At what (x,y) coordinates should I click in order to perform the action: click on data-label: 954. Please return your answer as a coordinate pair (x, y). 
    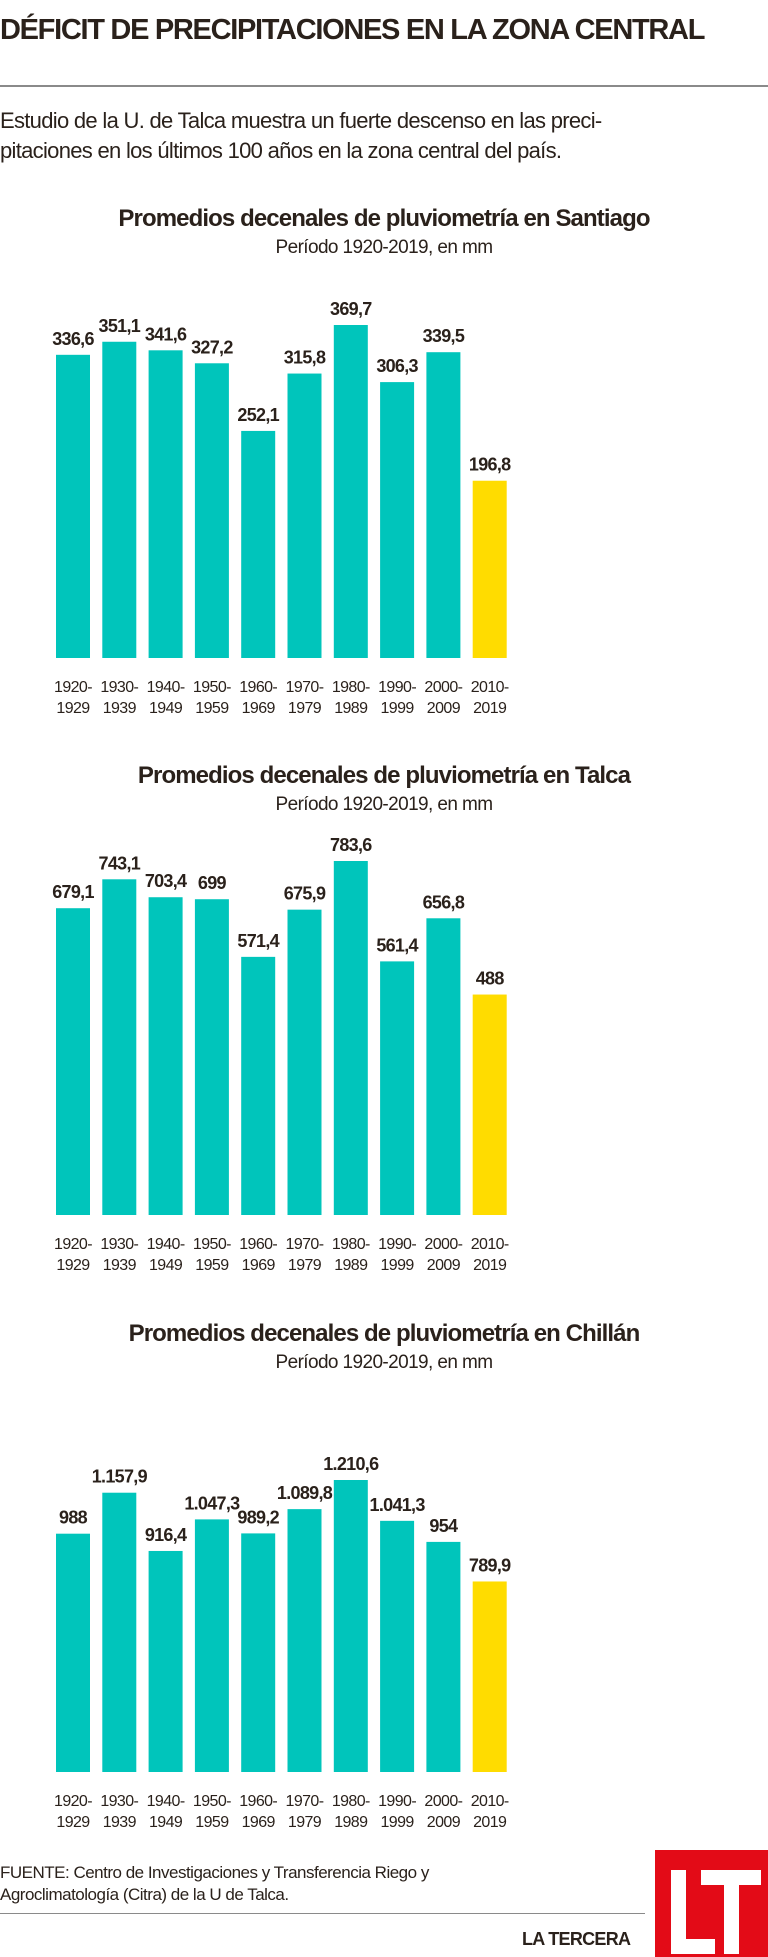
    Looking at the image, I should click on (443, 1526).